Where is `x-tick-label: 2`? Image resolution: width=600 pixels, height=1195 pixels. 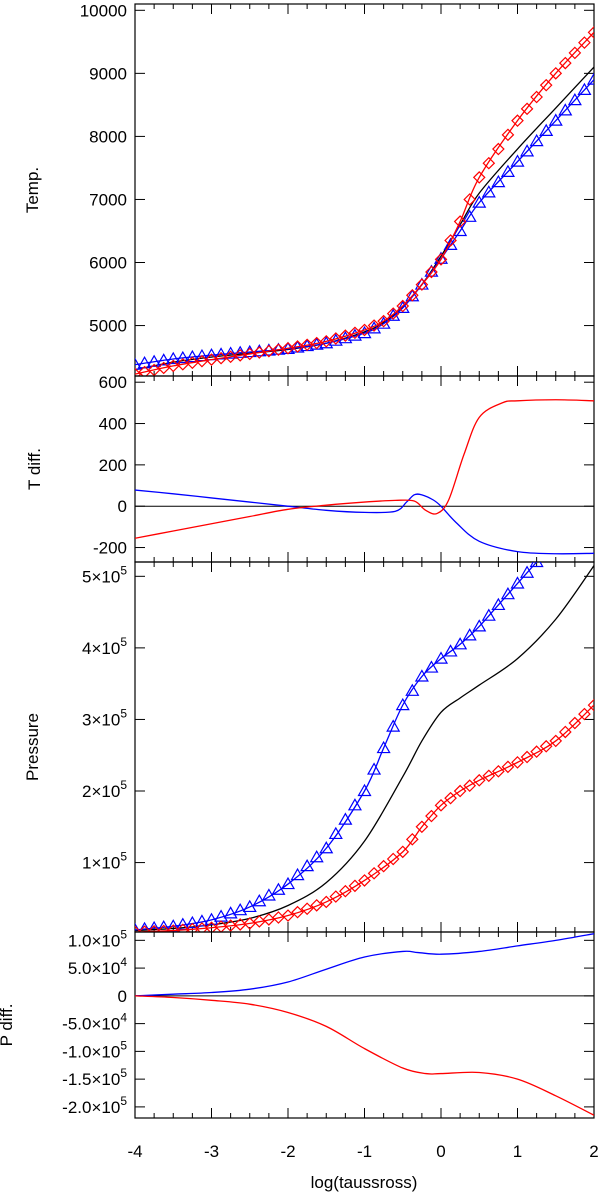 x-tick-label: 2 is located at coordinates (593, 1151).